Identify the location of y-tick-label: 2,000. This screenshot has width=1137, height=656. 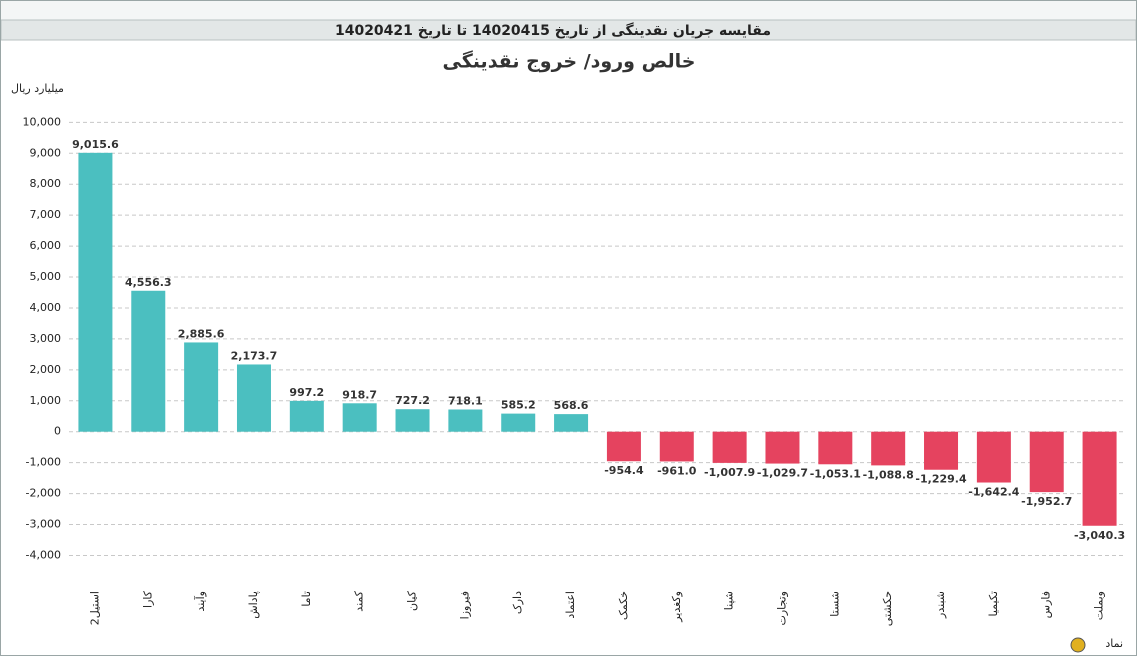
(46, 369).